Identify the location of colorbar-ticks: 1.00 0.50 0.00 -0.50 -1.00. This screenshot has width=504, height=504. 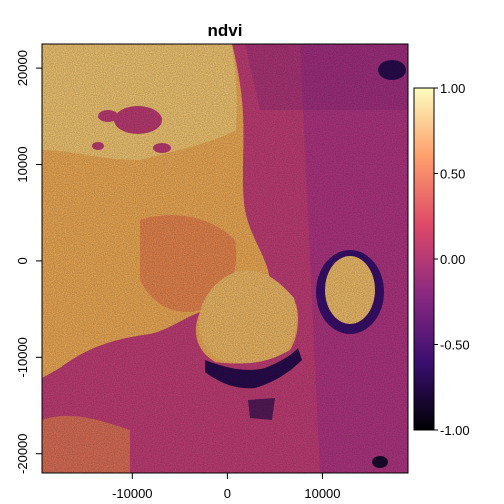
(452, 259).